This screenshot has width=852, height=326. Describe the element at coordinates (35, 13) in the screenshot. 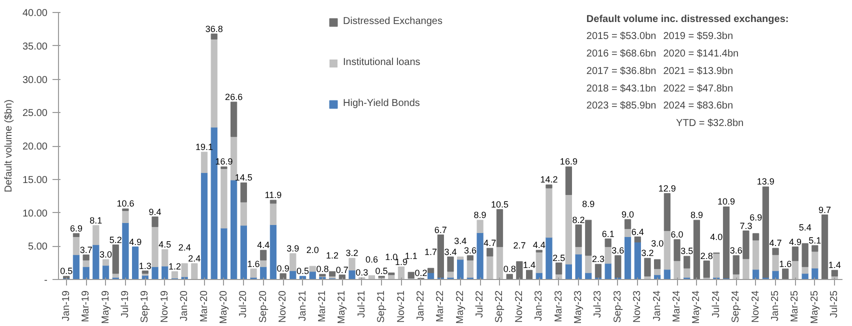

I see `y-tick-label: 40.00` at that location.